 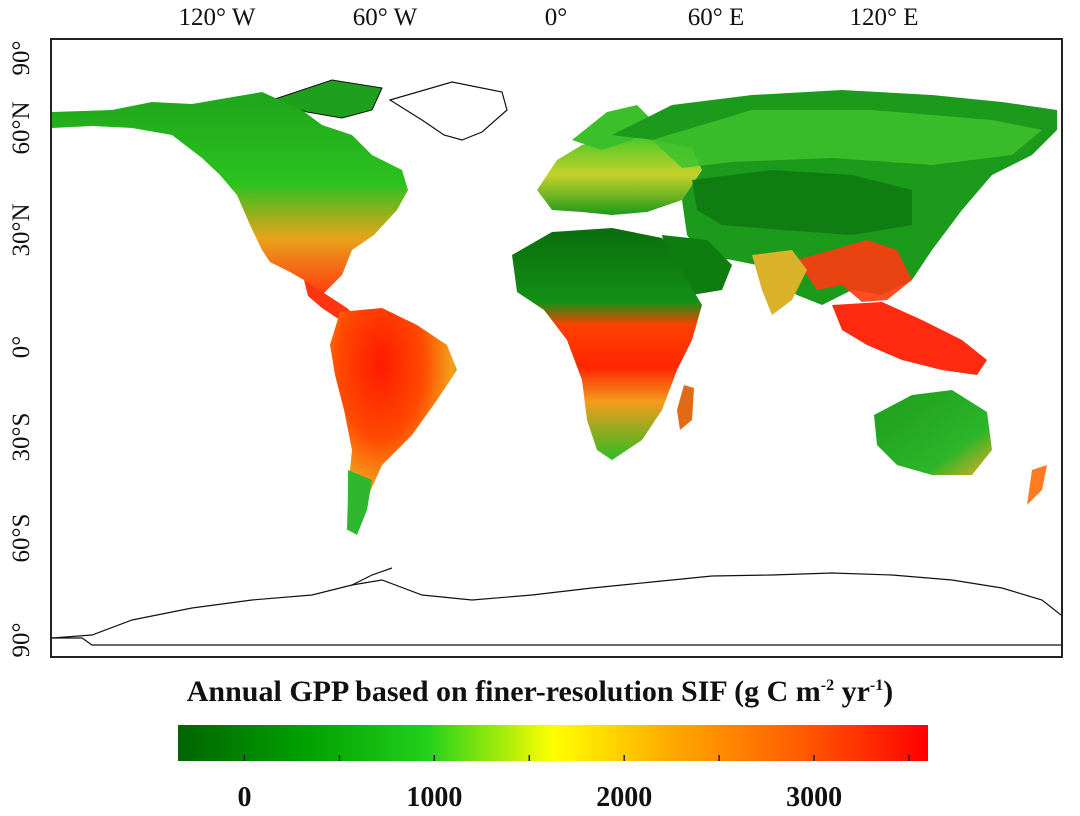 What do you see at coordinates (393, 419) in the screenshot?
I see `south-america` at bounding box center [393, 419].